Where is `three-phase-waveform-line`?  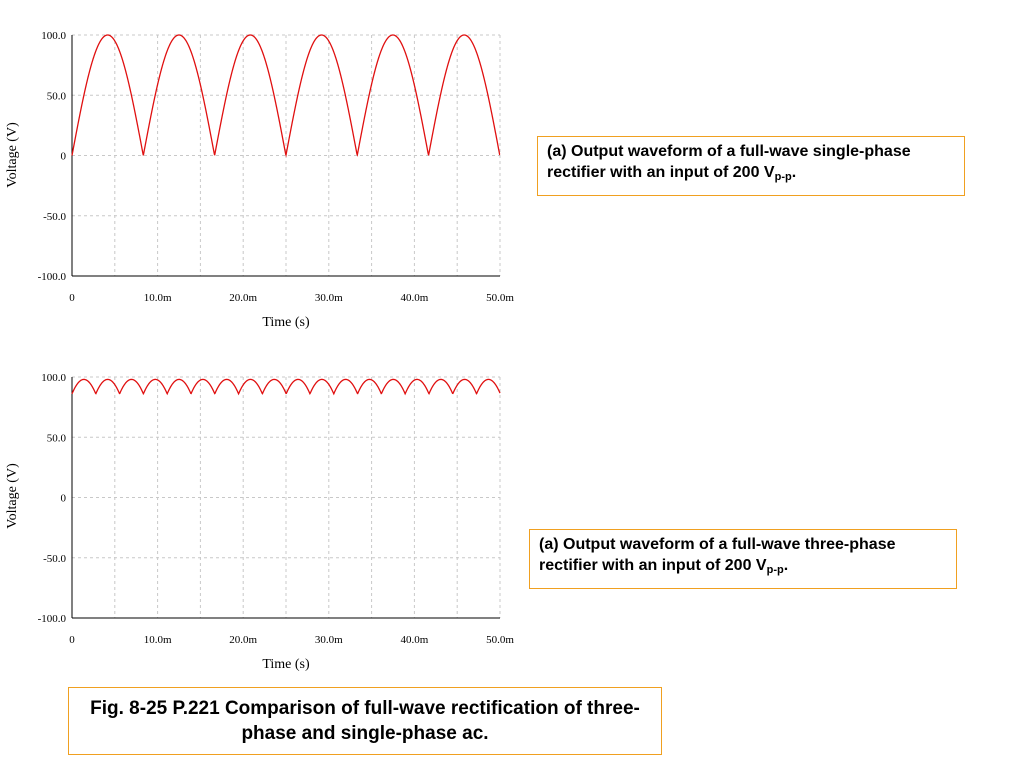 three-phase-waveform-line is located at coordinates (286, 387).